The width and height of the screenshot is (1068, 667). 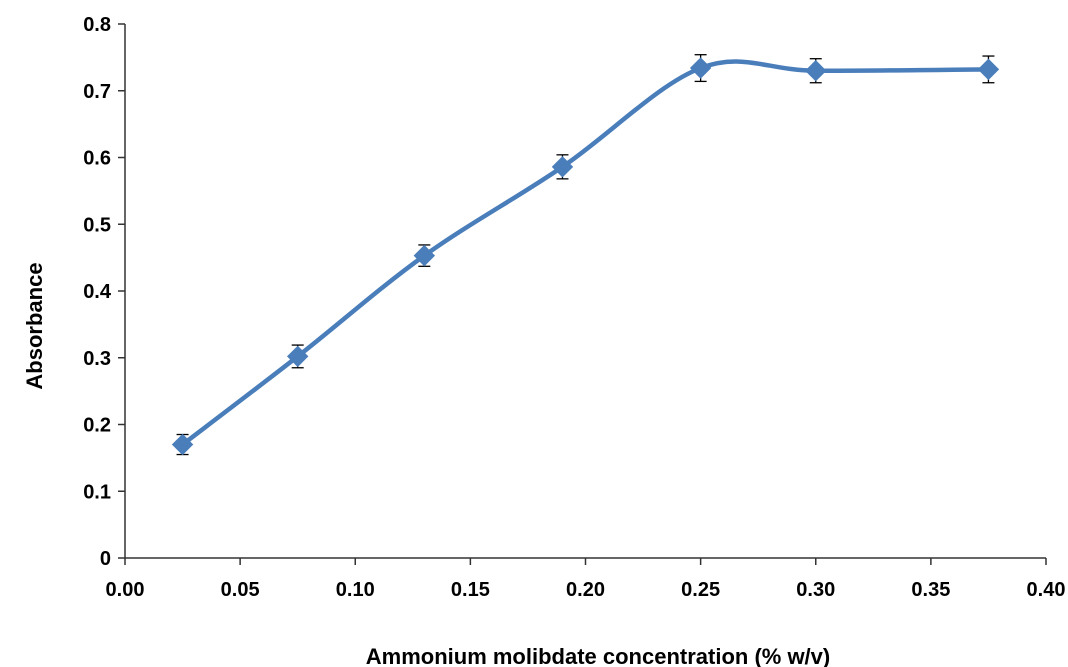 I want to click on x-tick-label: 0.35, so click(x=930, y=590).